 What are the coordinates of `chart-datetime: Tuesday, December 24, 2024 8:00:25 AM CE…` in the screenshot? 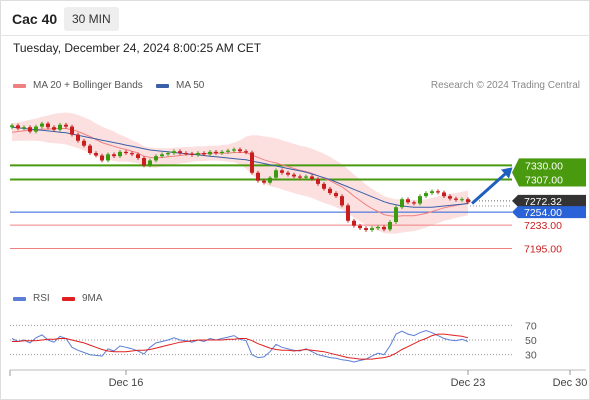 It's located at (137, 48).